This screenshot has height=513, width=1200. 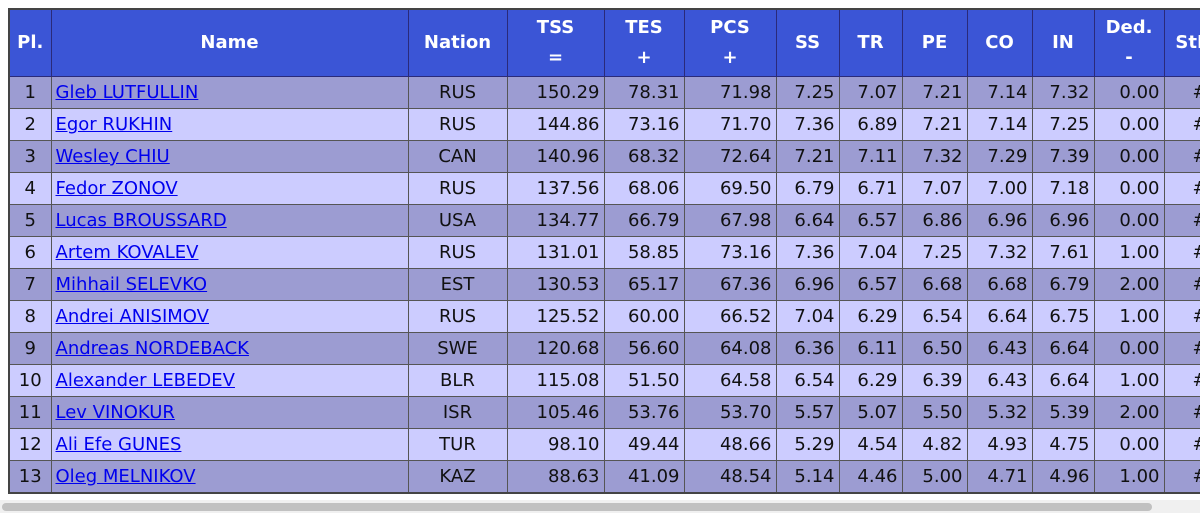 I want to click on skater-link: Mihhail SELEVKO, so click(x=131, y=284).